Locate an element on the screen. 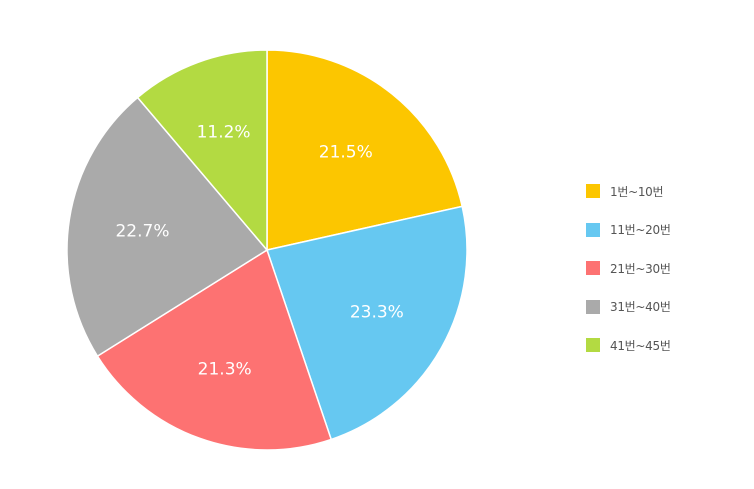  data-label-slice-31-40: 22.7% is located at coordinates (142, 232).